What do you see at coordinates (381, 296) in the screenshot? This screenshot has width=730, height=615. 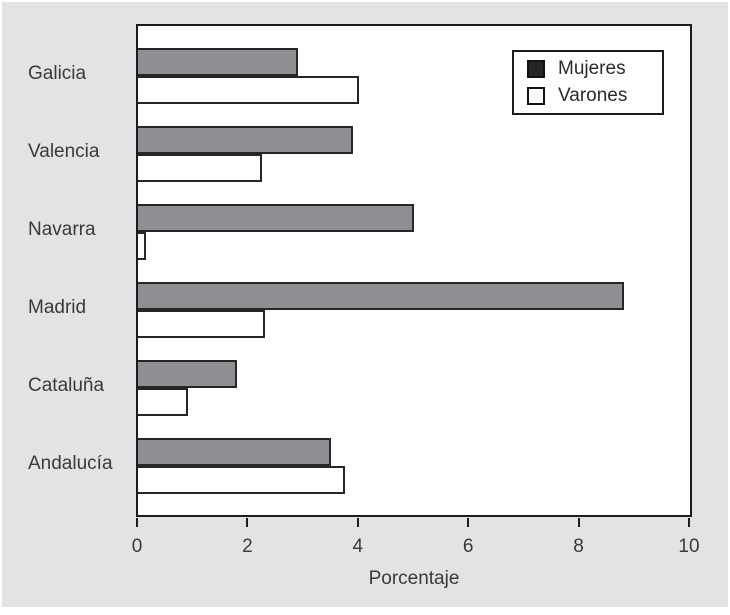 I see `bar-mujeres-madrid` at bounding box center [381, 296].